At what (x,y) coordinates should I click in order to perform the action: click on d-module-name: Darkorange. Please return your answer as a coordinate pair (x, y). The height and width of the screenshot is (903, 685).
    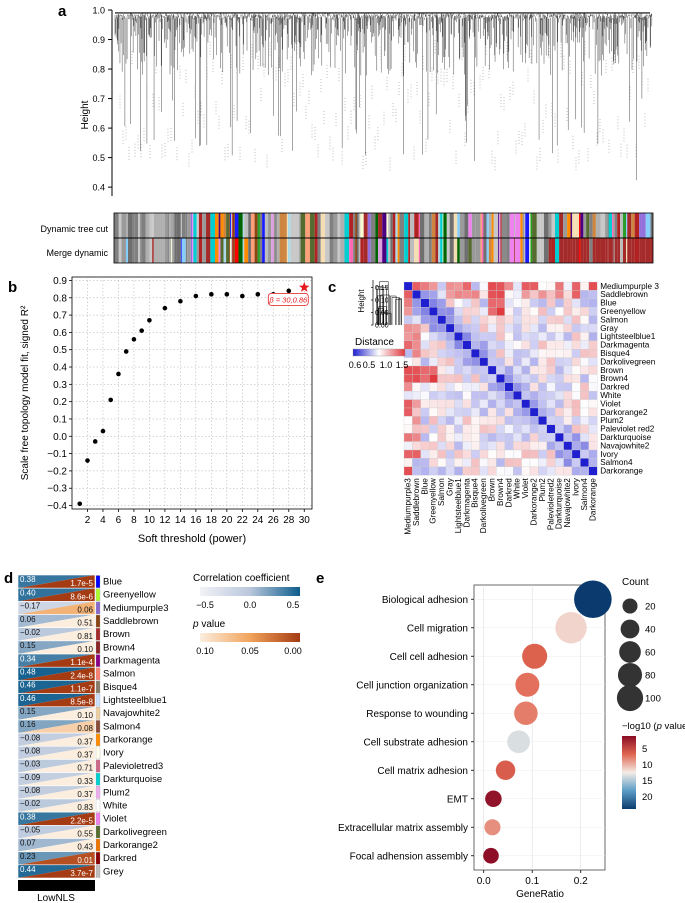
    Looking at the image, I should click on (128, 740).